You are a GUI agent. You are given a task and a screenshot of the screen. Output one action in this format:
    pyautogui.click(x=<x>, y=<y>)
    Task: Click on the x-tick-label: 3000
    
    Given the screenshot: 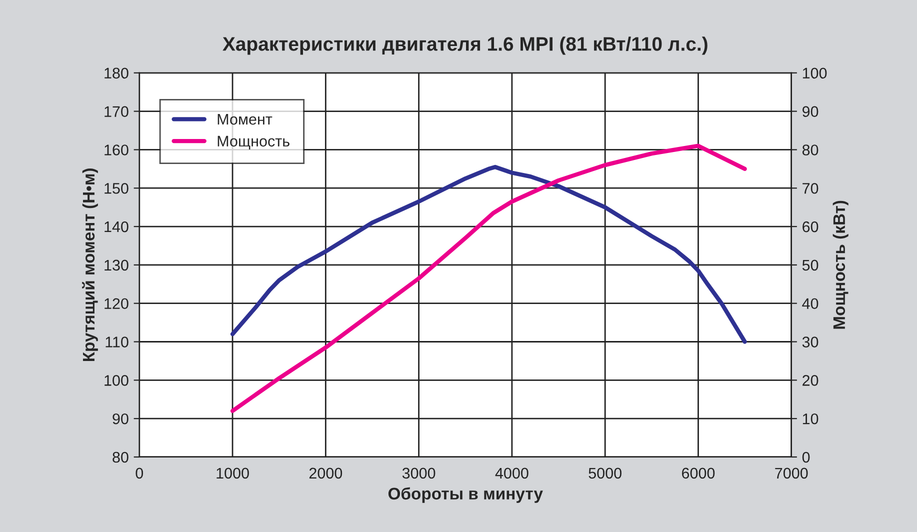 What is the action you would take?
    pyautogui.click(x=419, y=473)
    